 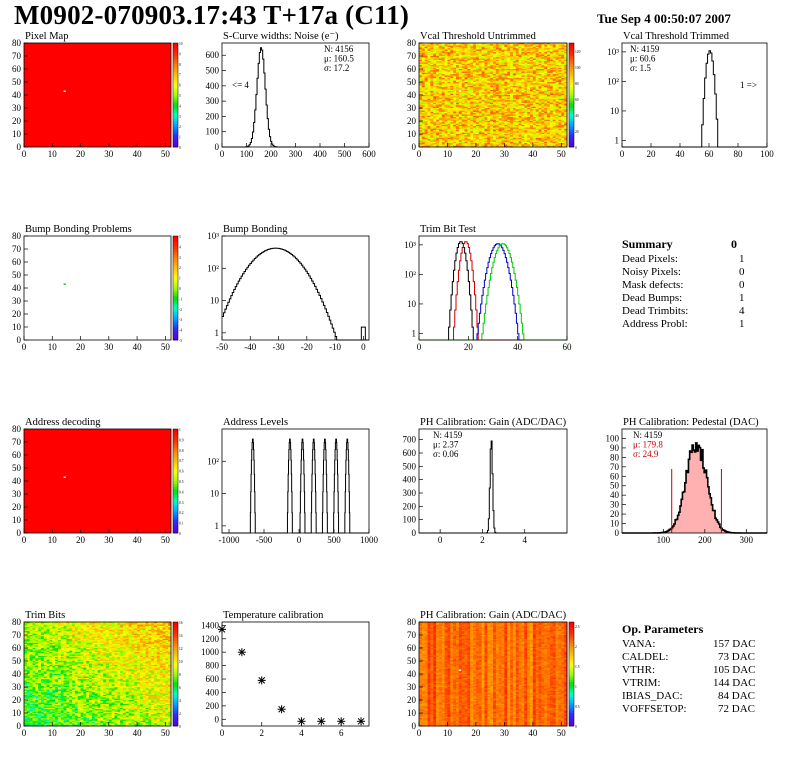 I want to click on stats-sigma: σ: 0.06, so click(x=446, y=454).